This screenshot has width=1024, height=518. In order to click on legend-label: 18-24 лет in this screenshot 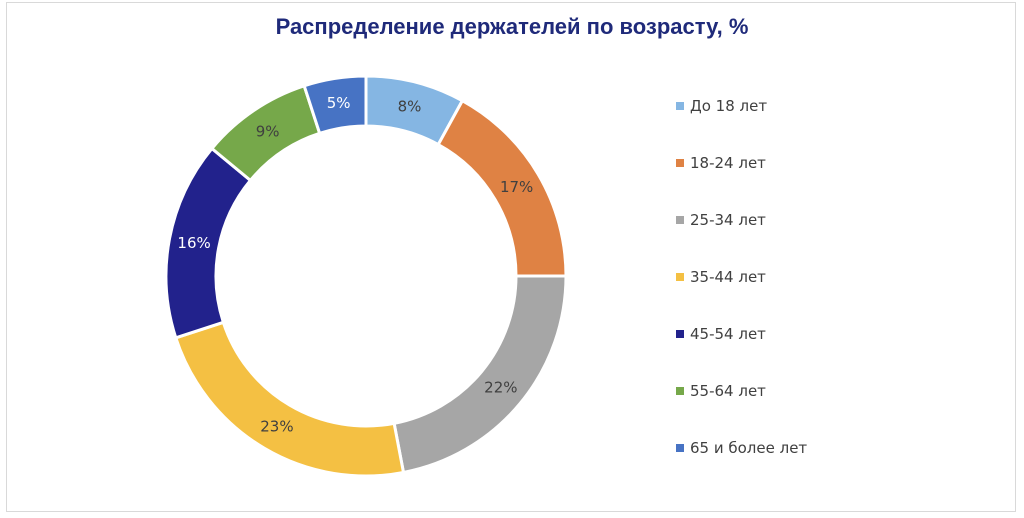, I will do `click(728, 163)`.